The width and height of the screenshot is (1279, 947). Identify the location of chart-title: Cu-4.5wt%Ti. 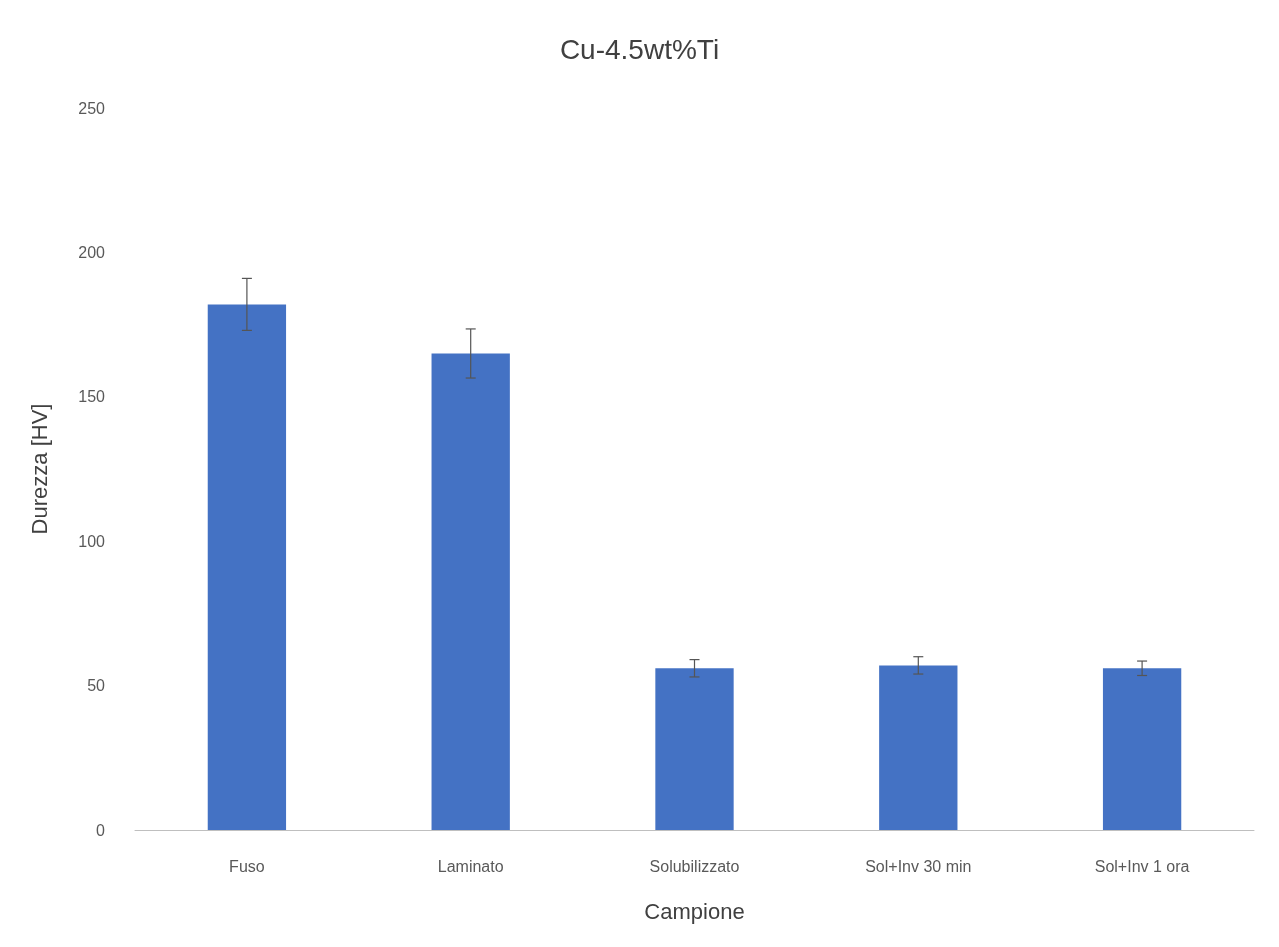
(639, 49).